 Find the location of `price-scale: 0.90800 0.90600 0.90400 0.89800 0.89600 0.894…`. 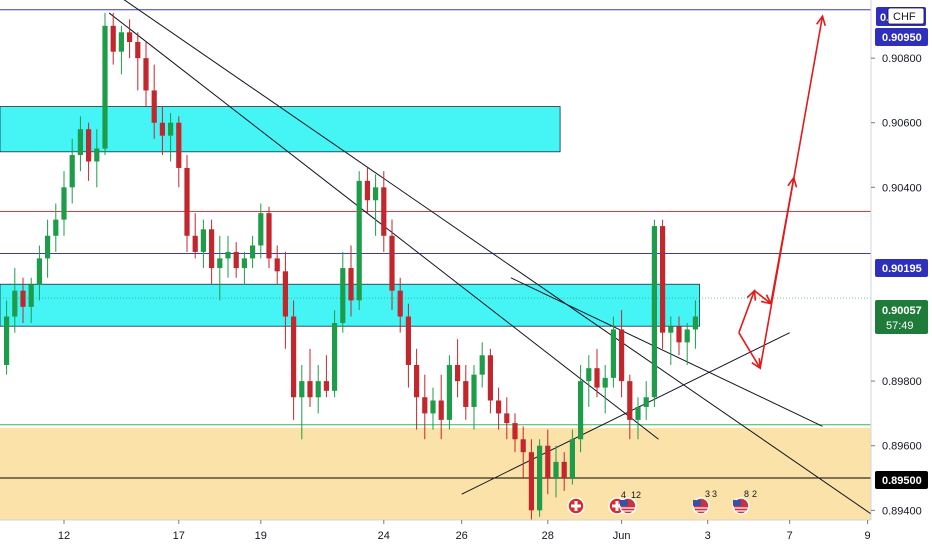

price-scale: 0.90800 0.90600 0.90400 0.89800 0.89600 0.894… is located at coordinates (901, 260).